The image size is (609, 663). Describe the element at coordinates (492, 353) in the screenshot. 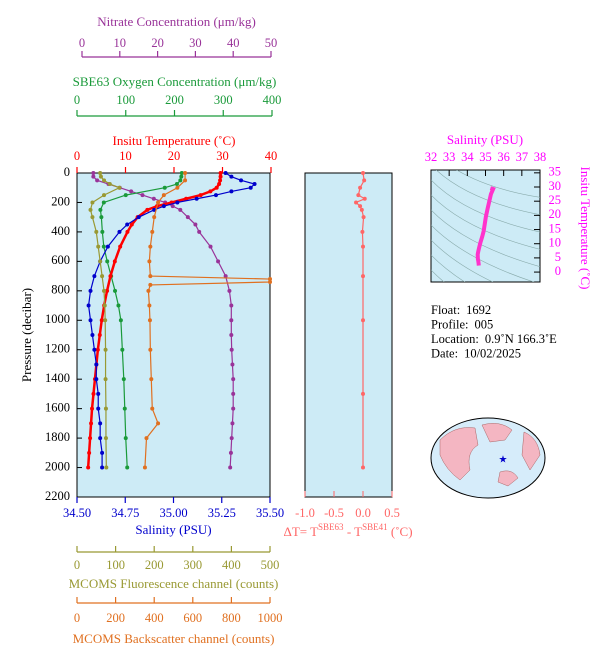

I see `float-info-value: 10/02/2025` at that location.